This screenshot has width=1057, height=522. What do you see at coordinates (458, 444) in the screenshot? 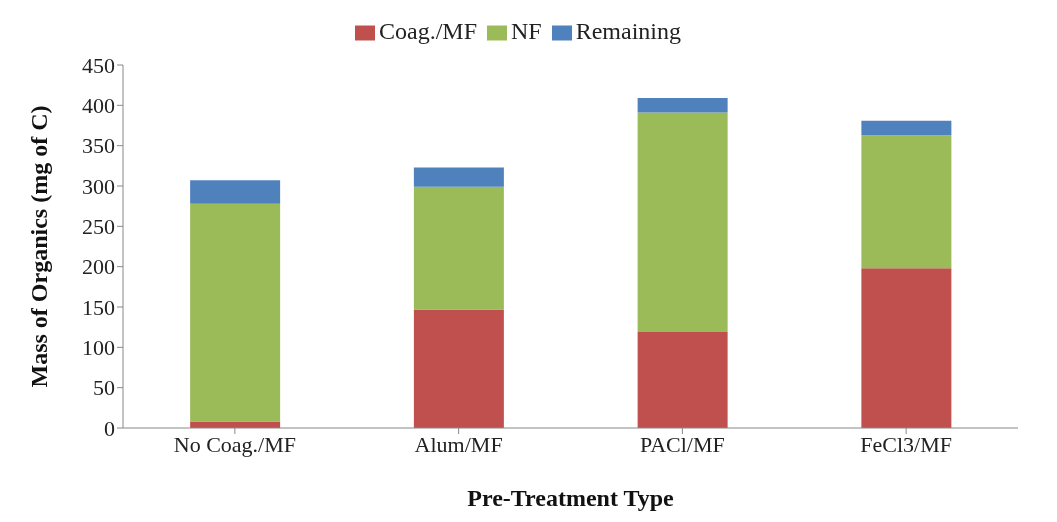
I see `x-tick-label: Alum/MF` at bounding box center [458, 444].